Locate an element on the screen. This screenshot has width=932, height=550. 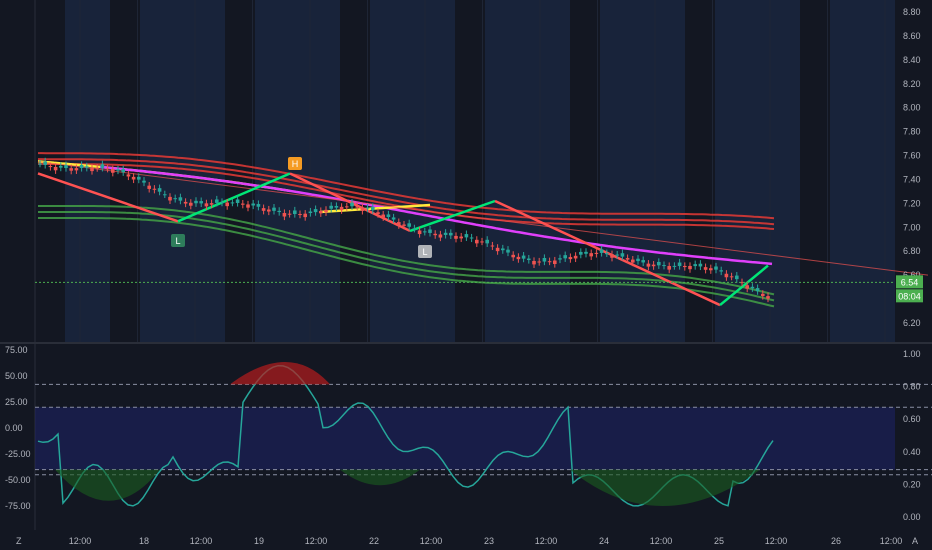
price-tick-label: 8.20 is located at coordinates (912, 84).